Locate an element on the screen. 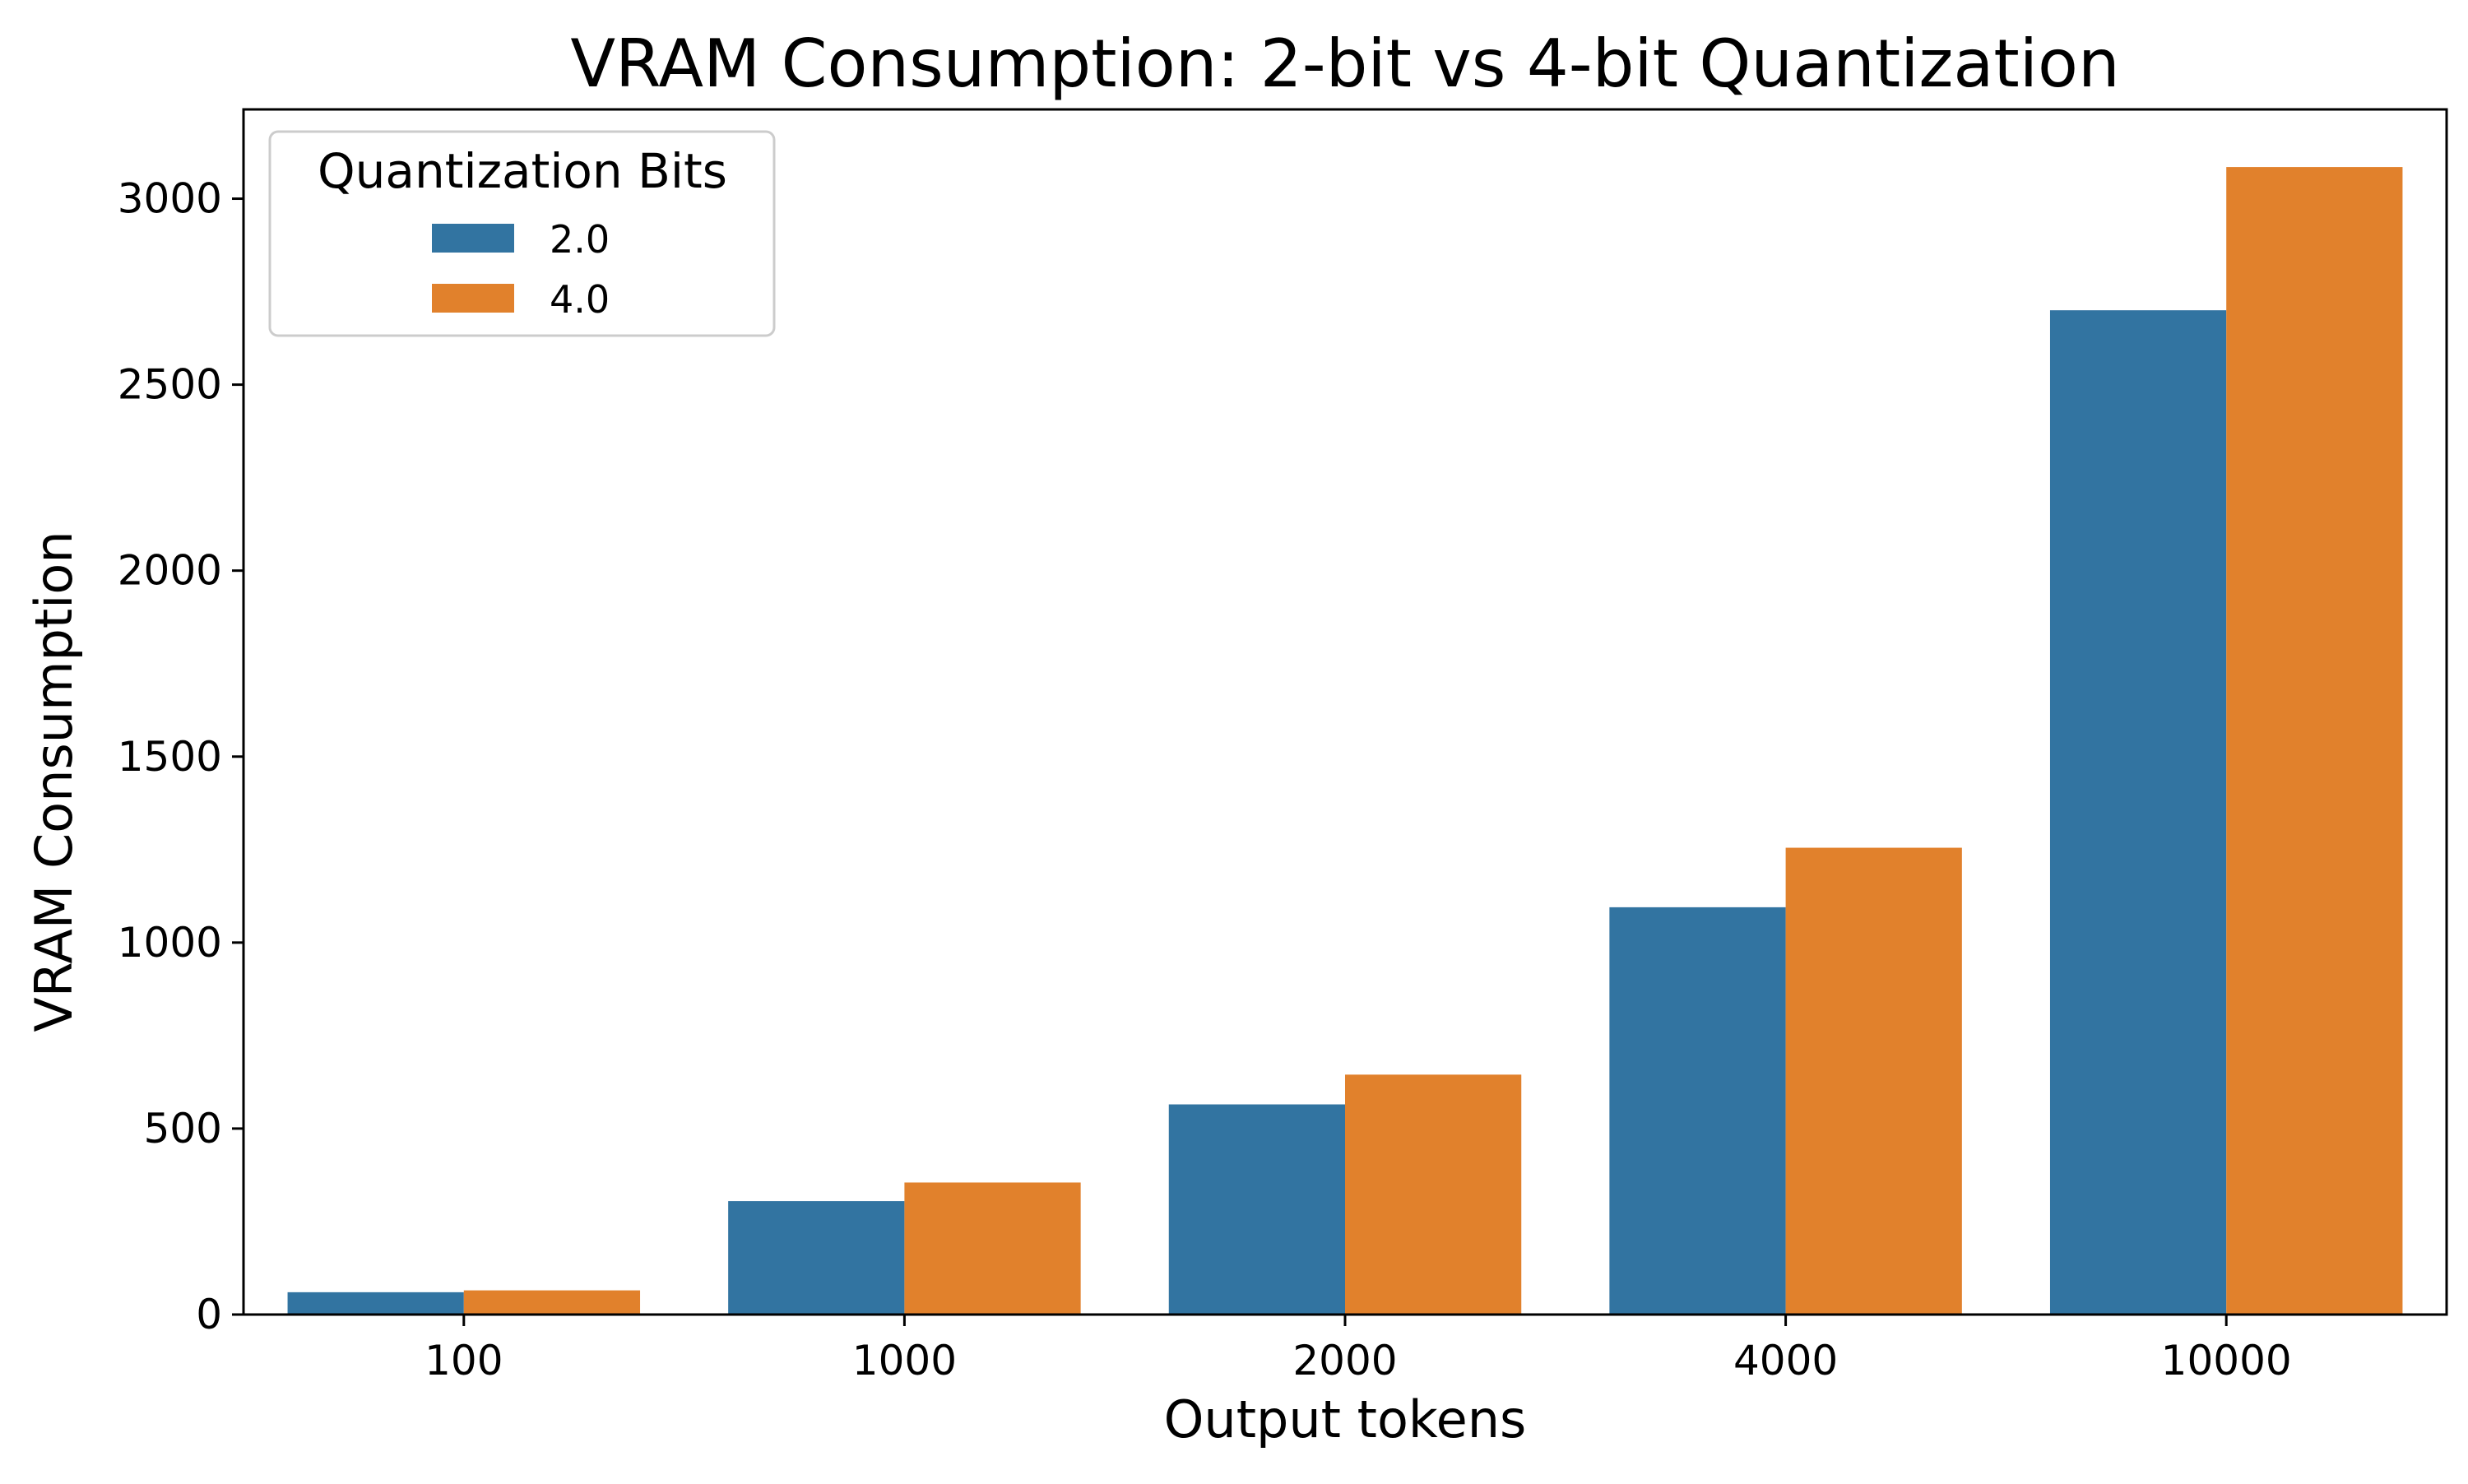  y-tick-label: 1500 is located at coordinates (170, 757).